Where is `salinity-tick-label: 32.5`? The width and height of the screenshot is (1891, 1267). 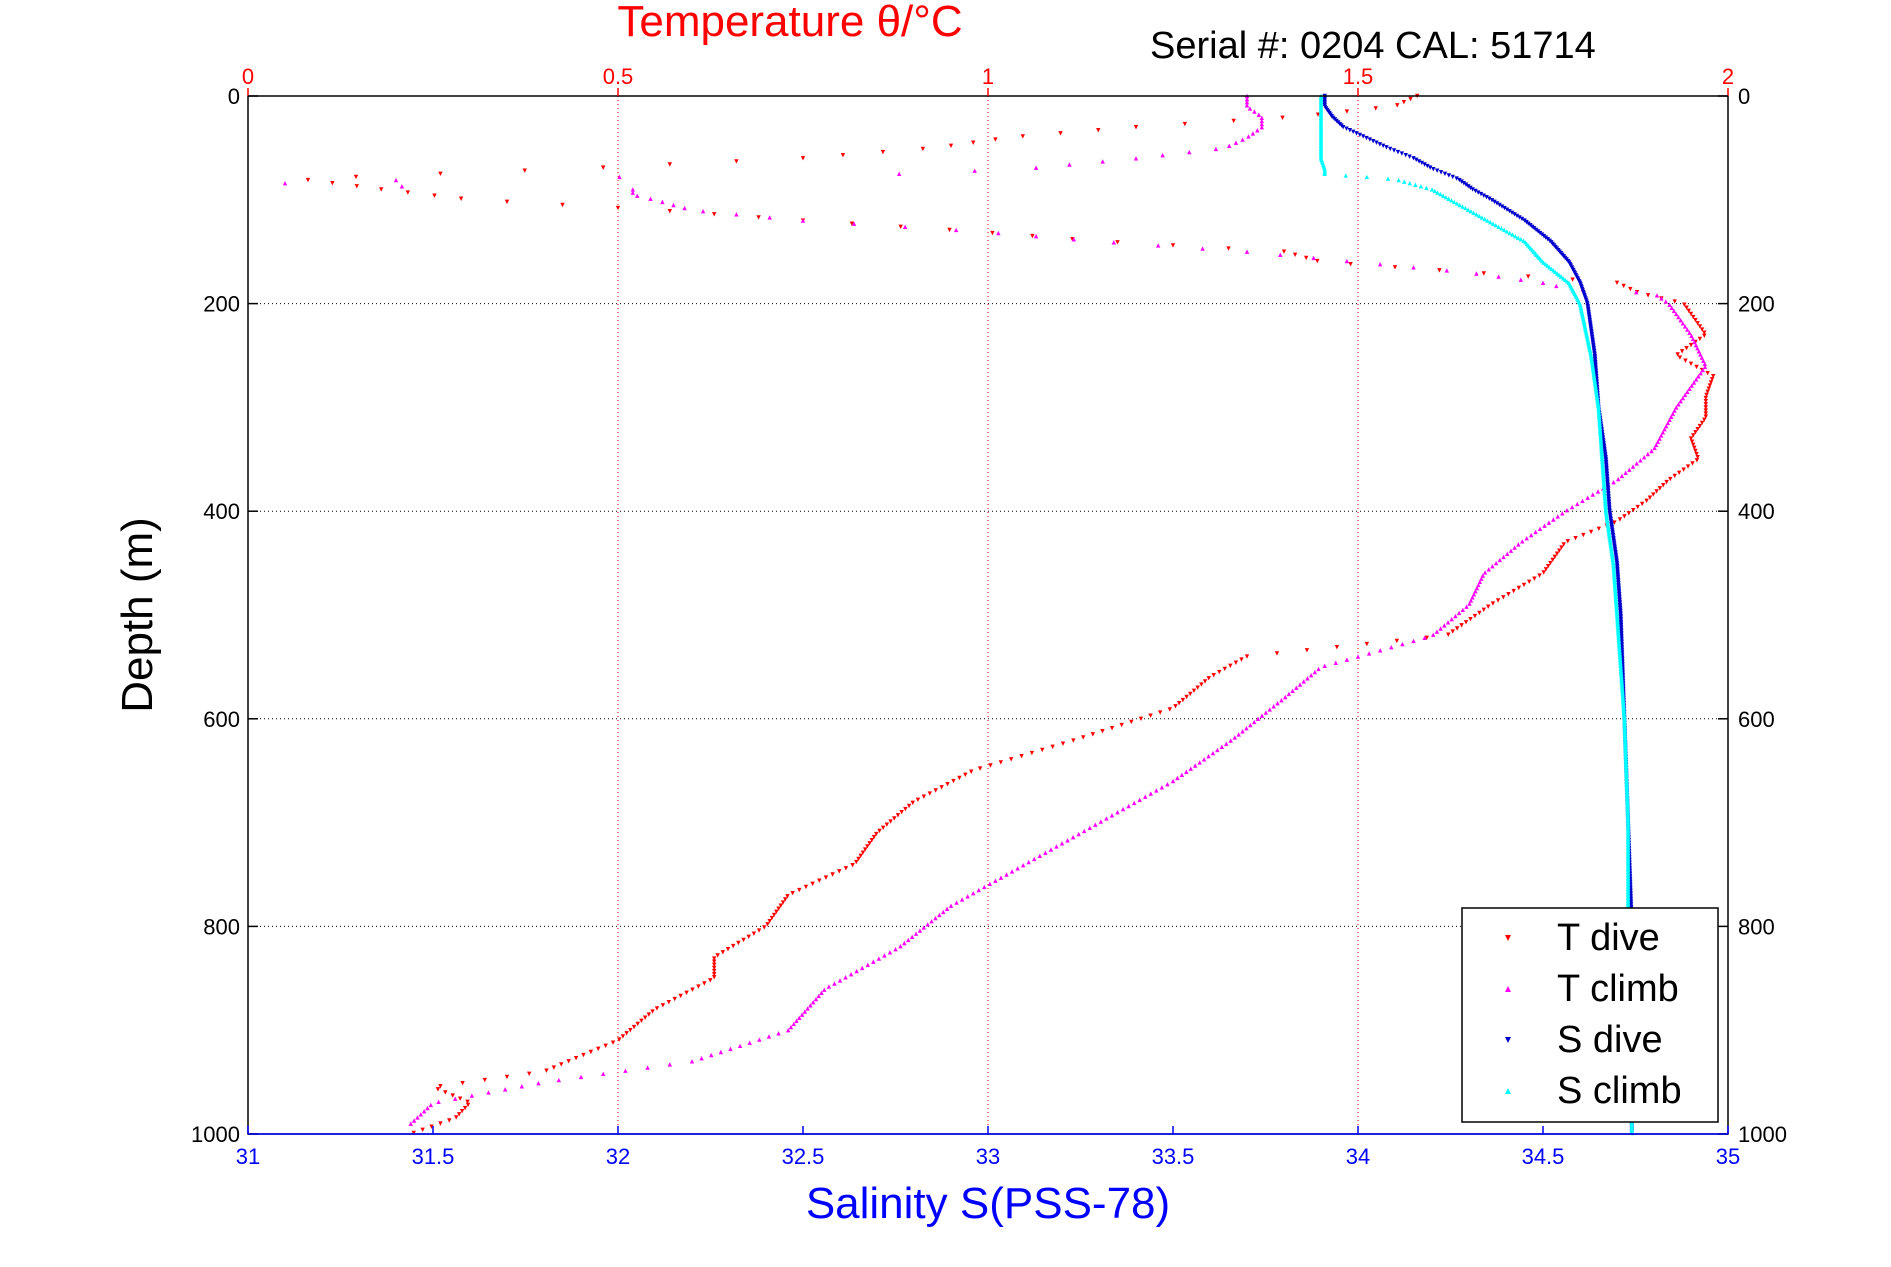
salinity-tick-label: 32.5 is located at coordinates (803, 1156).